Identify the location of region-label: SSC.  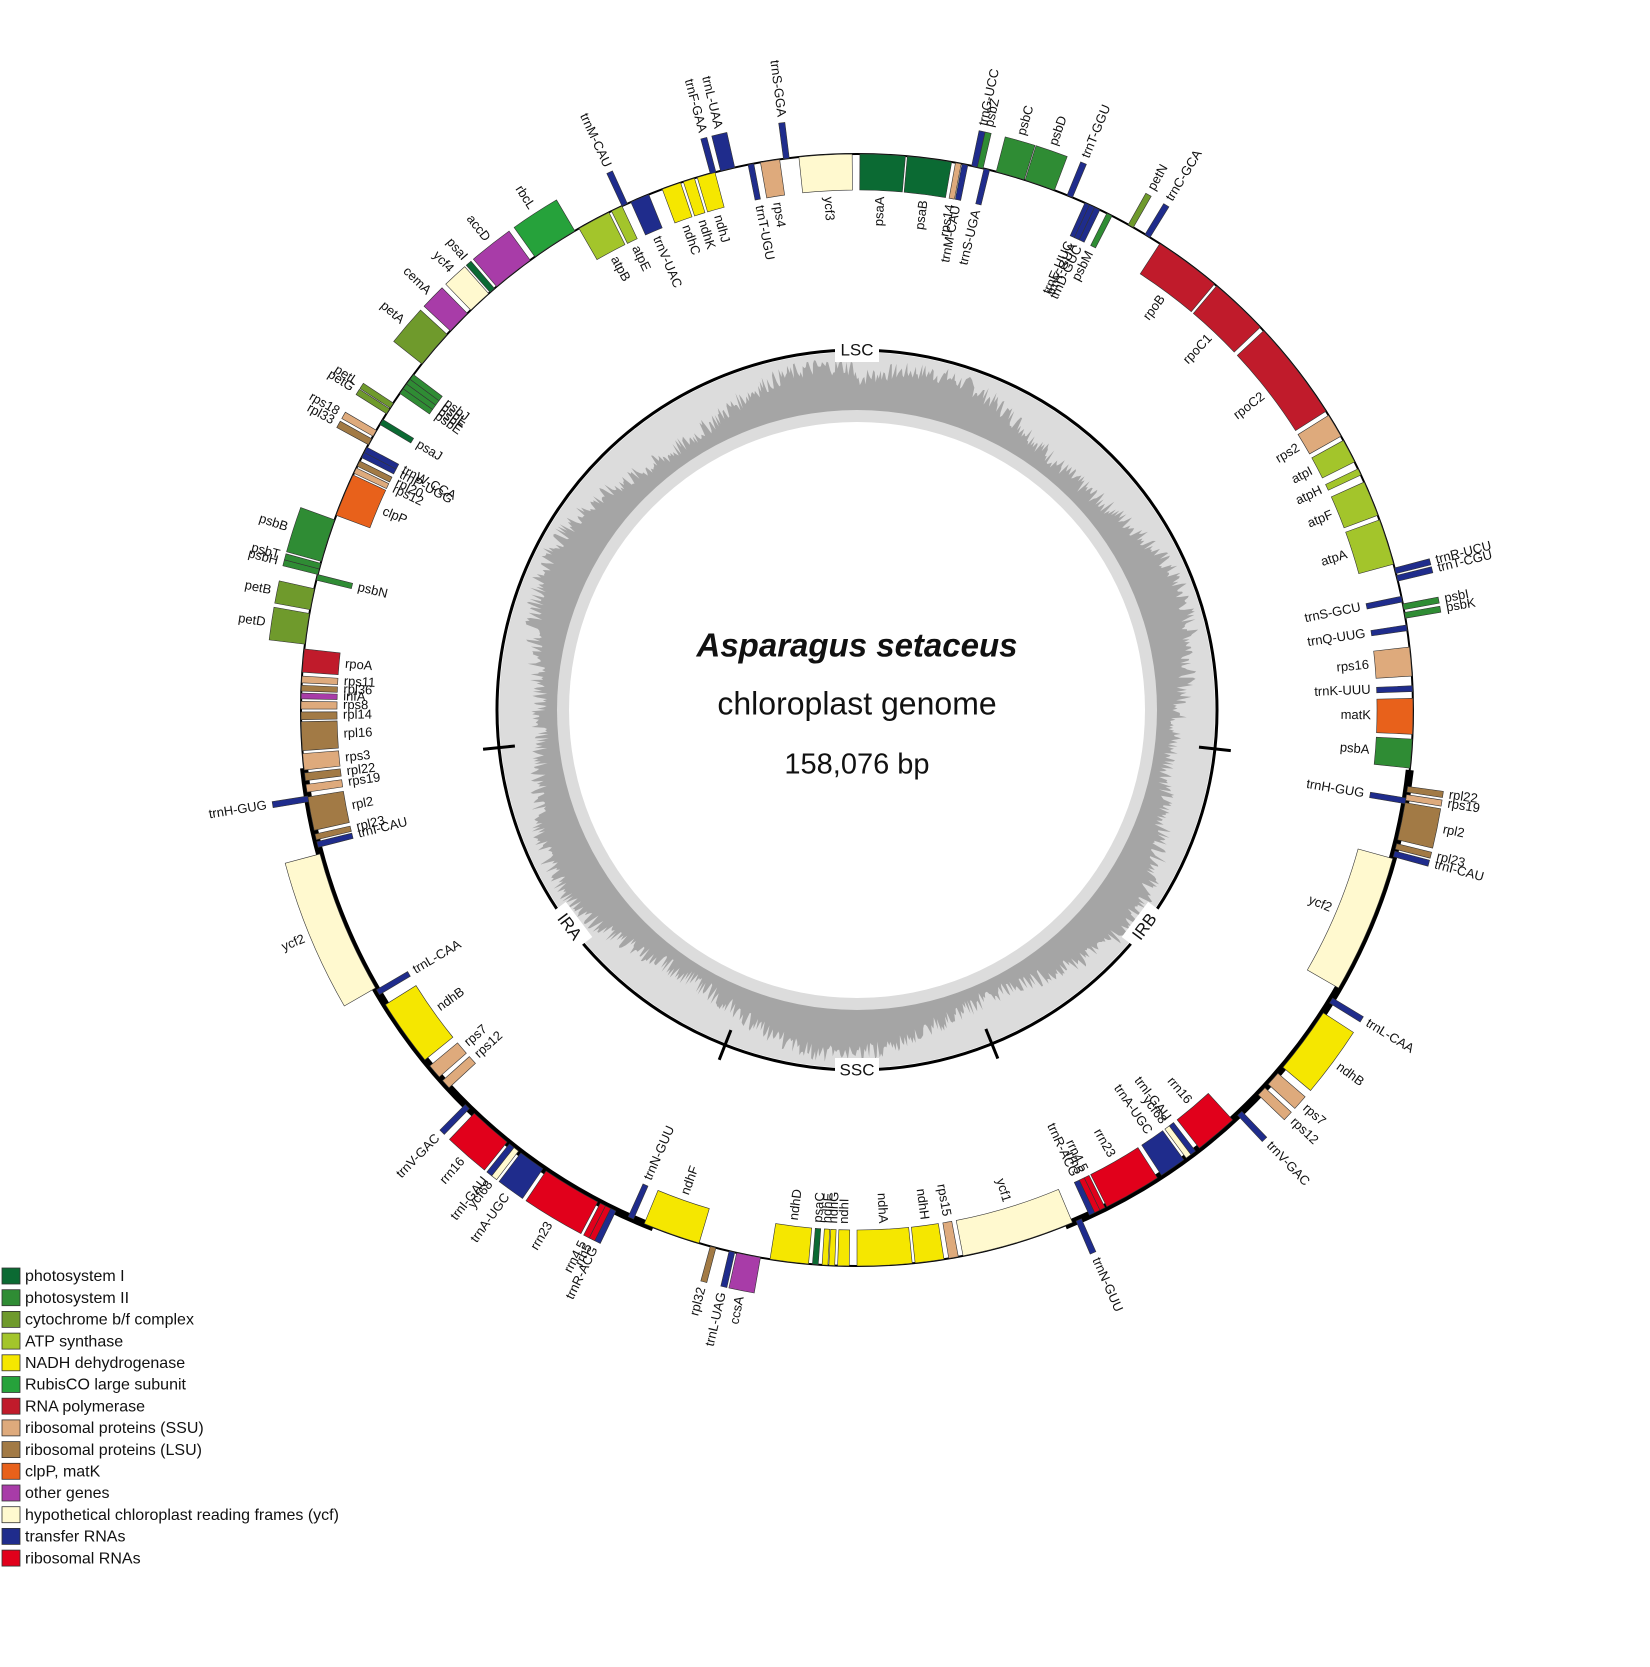
(857, 1069).